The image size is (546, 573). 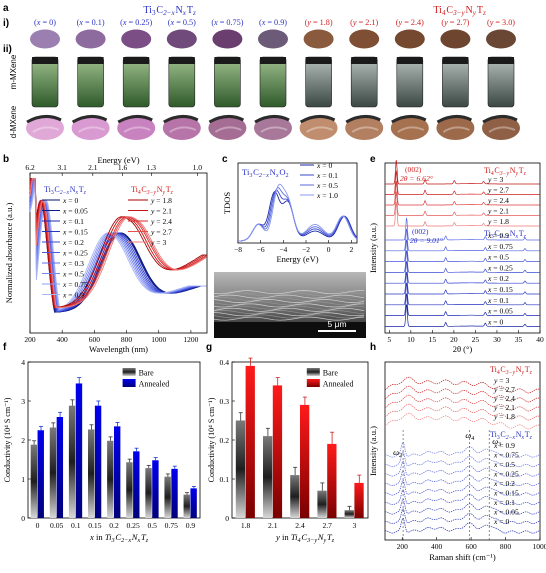 What do you see at coordinates (469, 436) in the screenshot?
I see `mode-label: ω4` at bounding box center [469, 436].